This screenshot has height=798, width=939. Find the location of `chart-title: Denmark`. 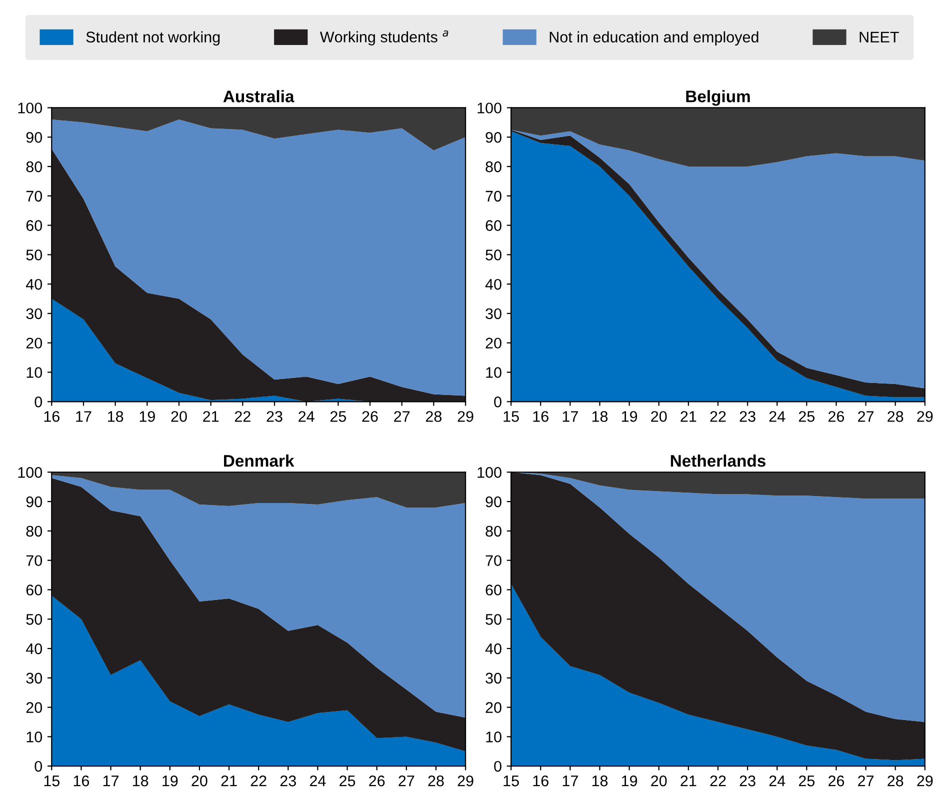

chart-title: Denmark is located at coordinates (259, 460).